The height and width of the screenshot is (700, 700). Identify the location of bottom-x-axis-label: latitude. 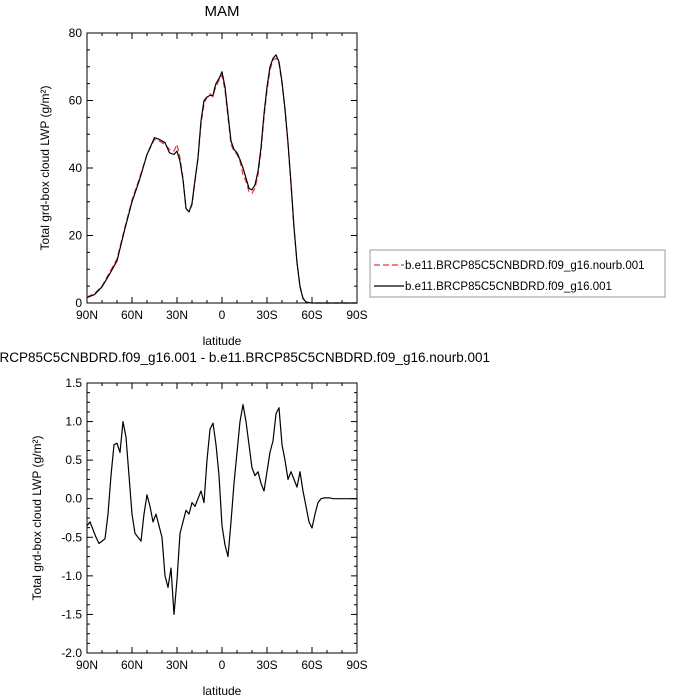
(222, 691).